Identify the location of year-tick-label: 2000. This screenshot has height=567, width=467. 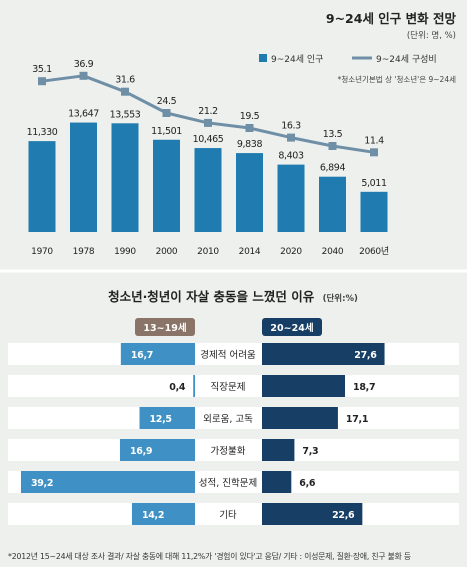
(167, 252).